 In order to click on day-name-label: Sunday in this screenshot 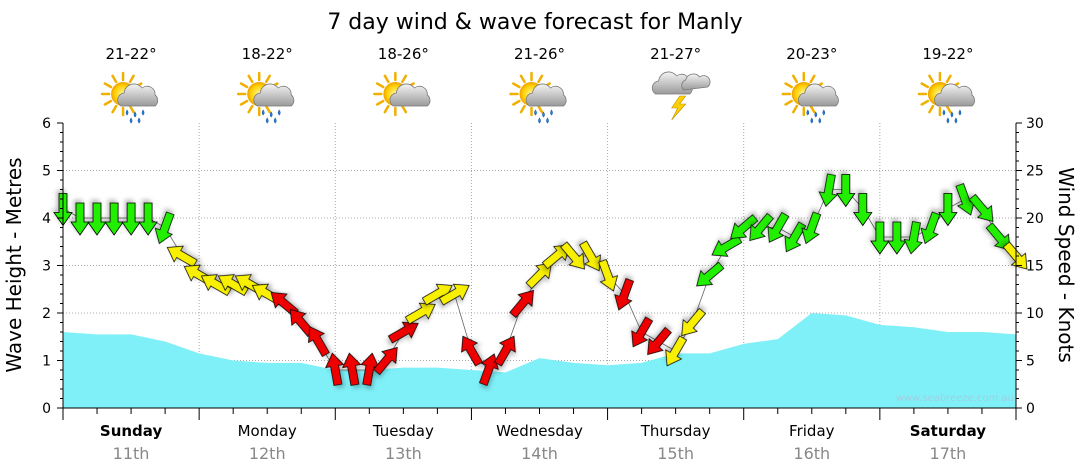, I will do `click(131, 431)`.